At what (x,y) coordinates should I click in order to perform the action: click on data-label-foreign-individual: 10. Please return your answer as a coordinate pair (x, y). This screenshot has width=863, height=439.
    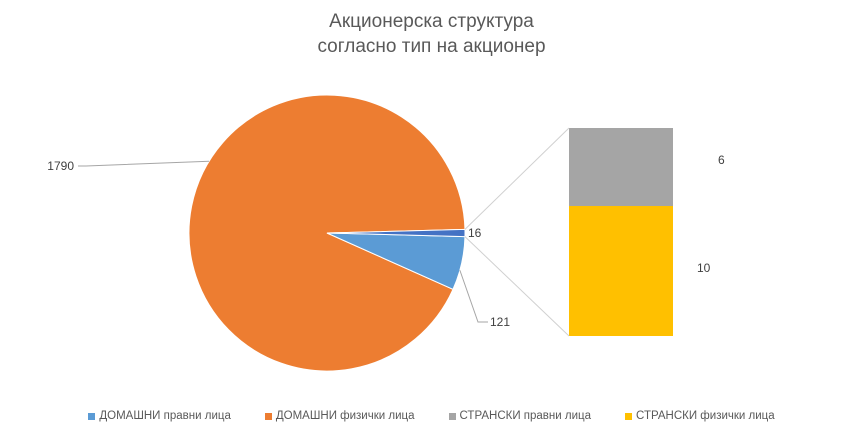
    Looking at the image, I should click on (704, 268).